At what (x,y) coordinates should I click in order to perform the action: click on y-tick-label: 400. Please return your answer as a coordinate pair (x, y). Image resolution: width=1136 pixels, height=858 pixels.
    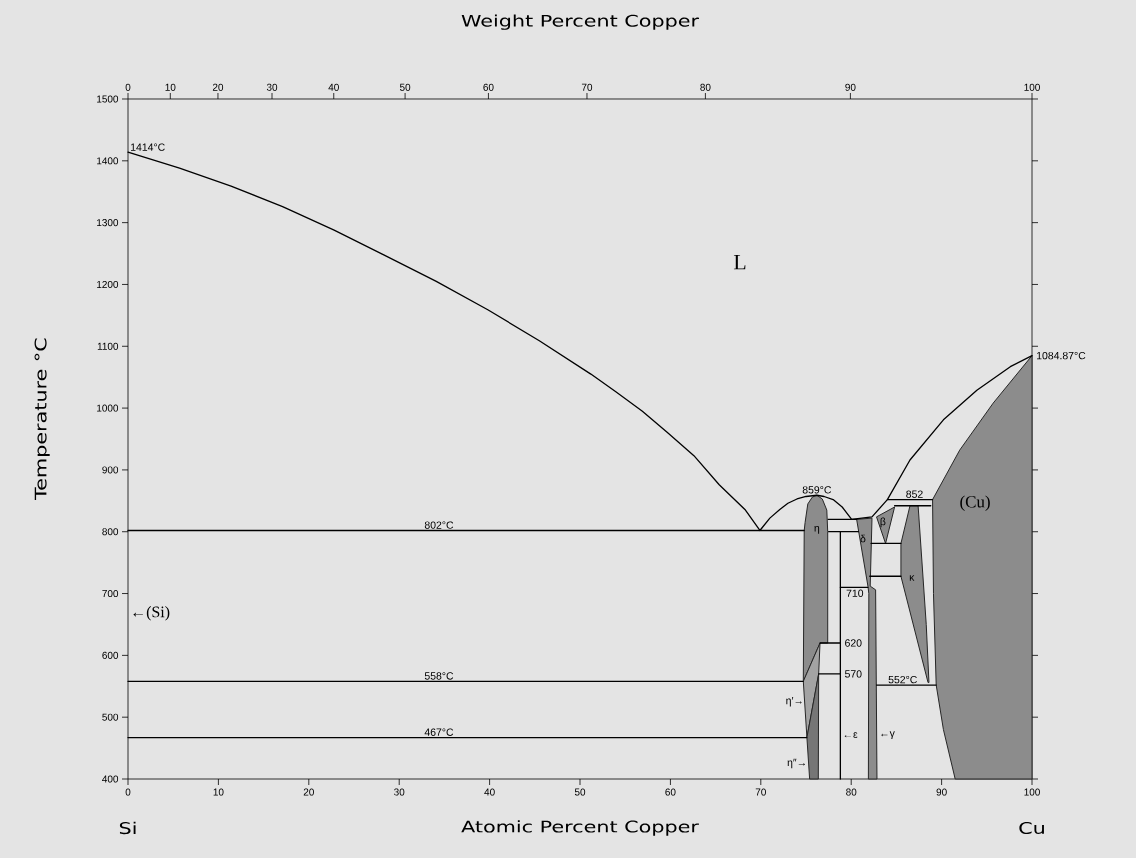
    Looking at the image, I should click on (110, 779).